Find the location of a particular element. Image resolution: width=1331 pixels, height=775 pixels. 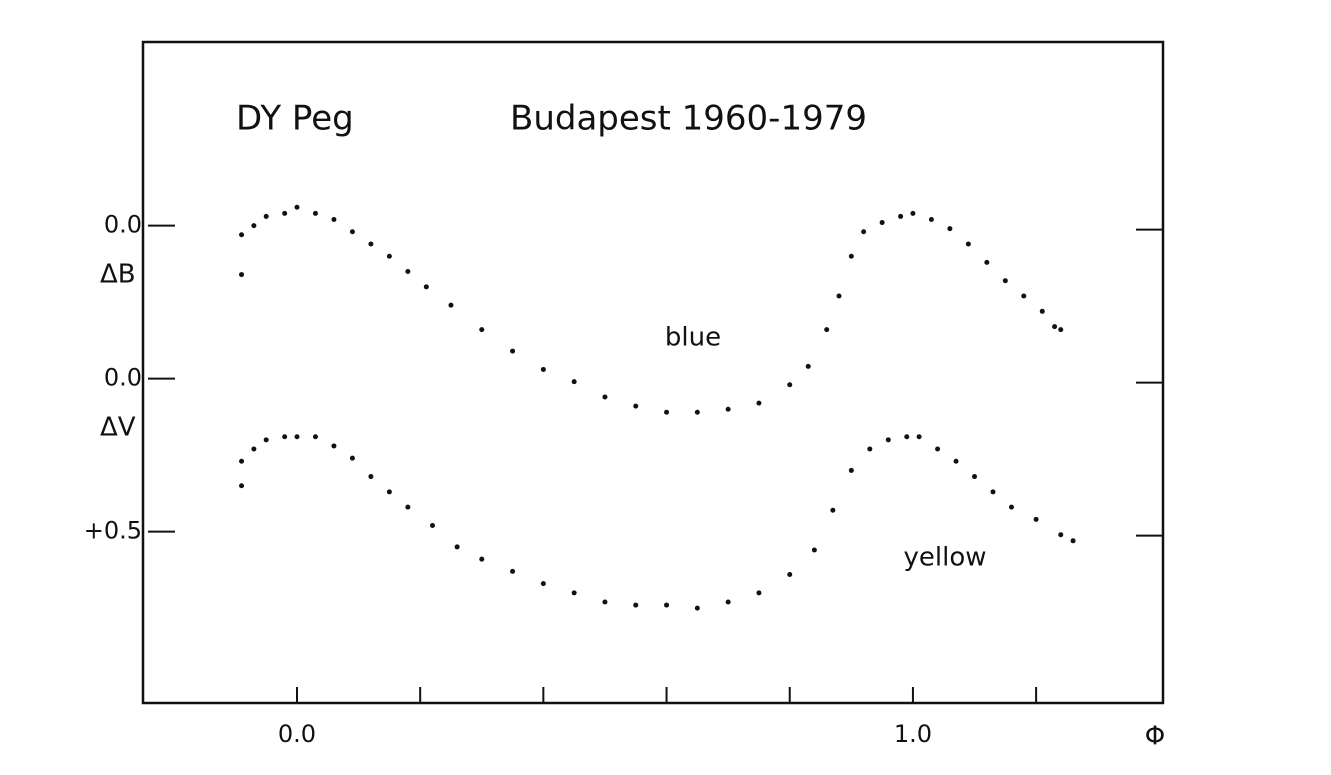

x-tick-label: 1.0 is located at coordinates (913, 734).